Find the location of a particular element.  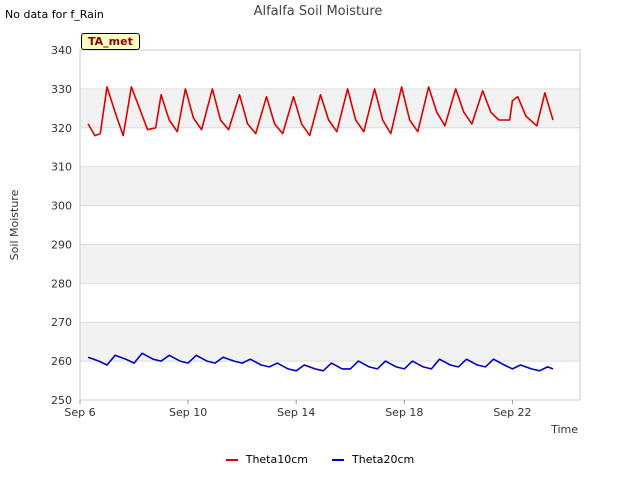

legend-label-theta10: Theta10cm is located at coordinates (276, 459).